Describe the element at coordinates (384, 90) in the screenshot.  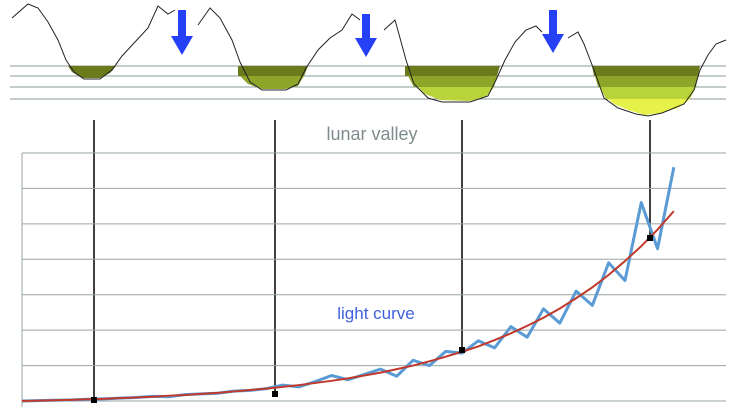
I see `valley-fills` at that location.